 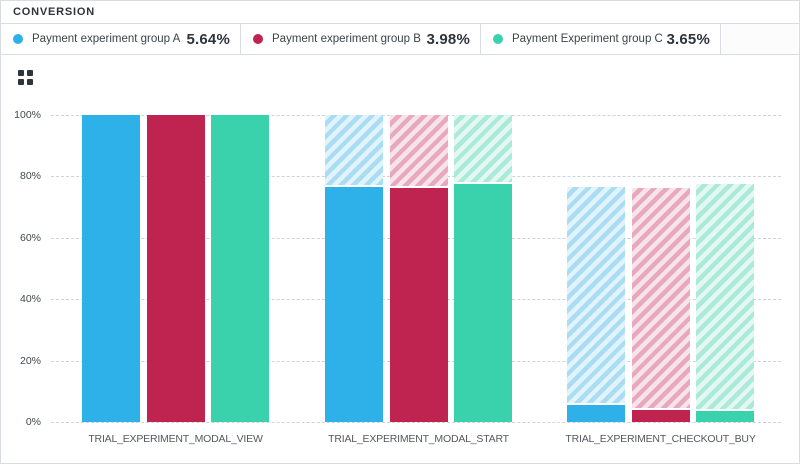 I want to click on bar-group-b-modal-start, so click(x=418, y=268).